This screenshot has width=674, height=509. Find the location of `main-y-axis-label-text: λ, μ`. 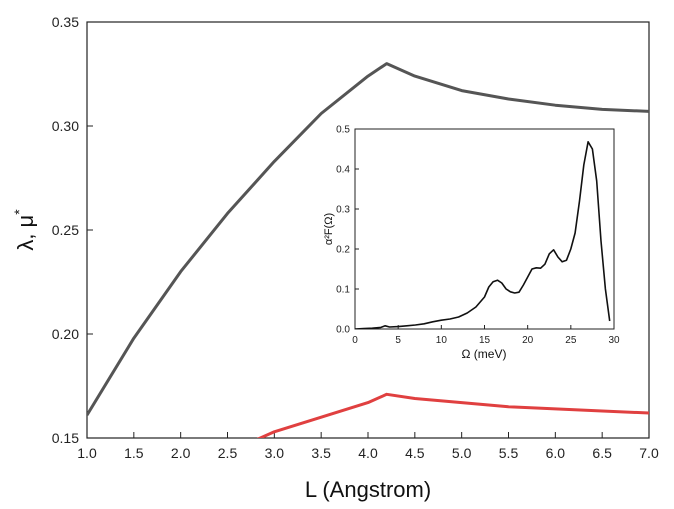

main-y-axis-label-text: λ, μ is located at coordinates (25, 233).